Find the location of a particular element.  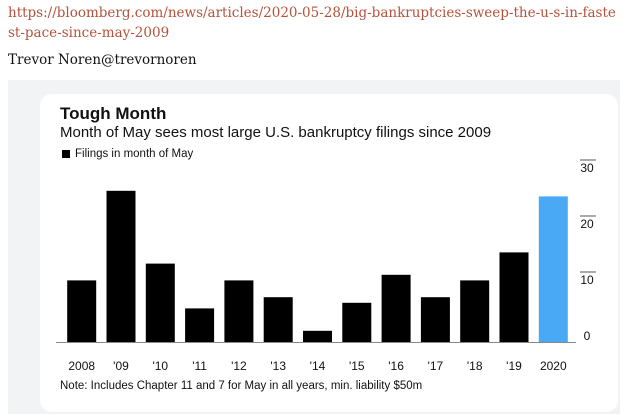

x-tick-label: '18 is located at coordinates (475, 366).